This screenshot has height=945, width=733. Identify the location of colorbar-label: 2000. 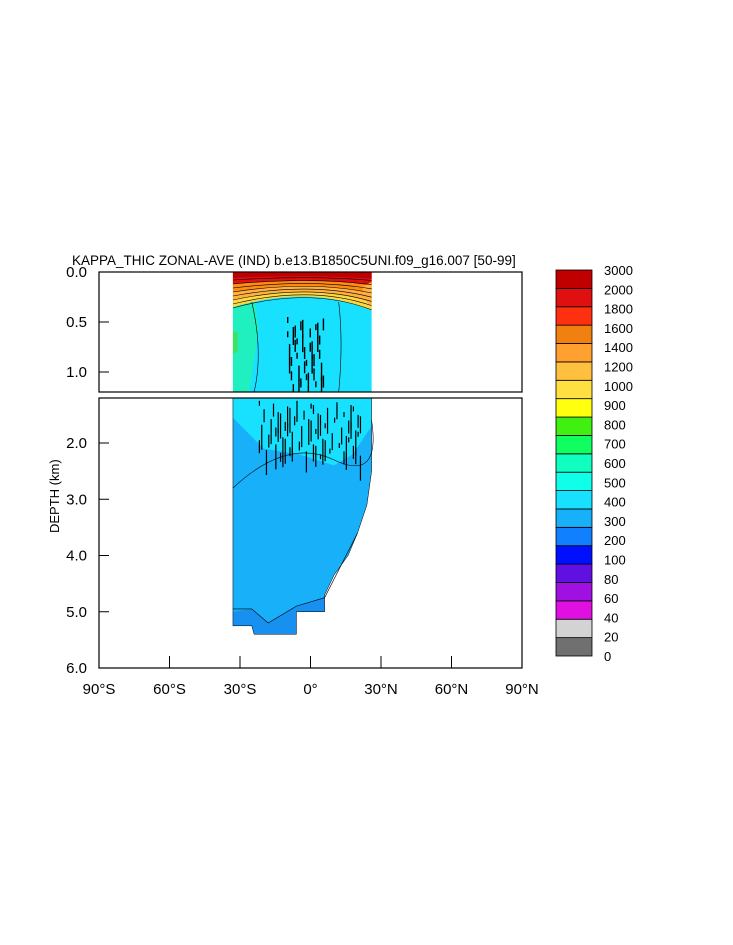
(618, 289).